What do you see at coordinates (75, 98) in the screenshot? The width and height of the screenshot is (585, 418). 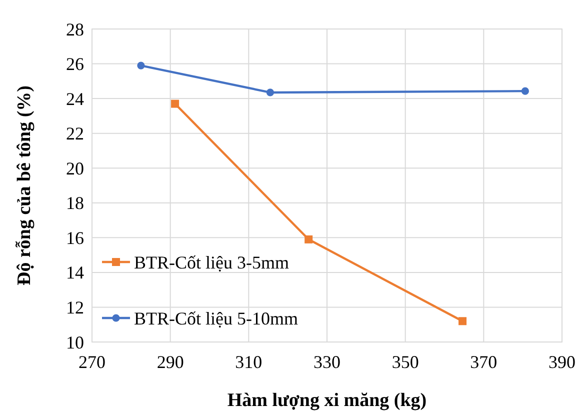 I see `y-tick-label: 24` at bounding box center [75, 98].